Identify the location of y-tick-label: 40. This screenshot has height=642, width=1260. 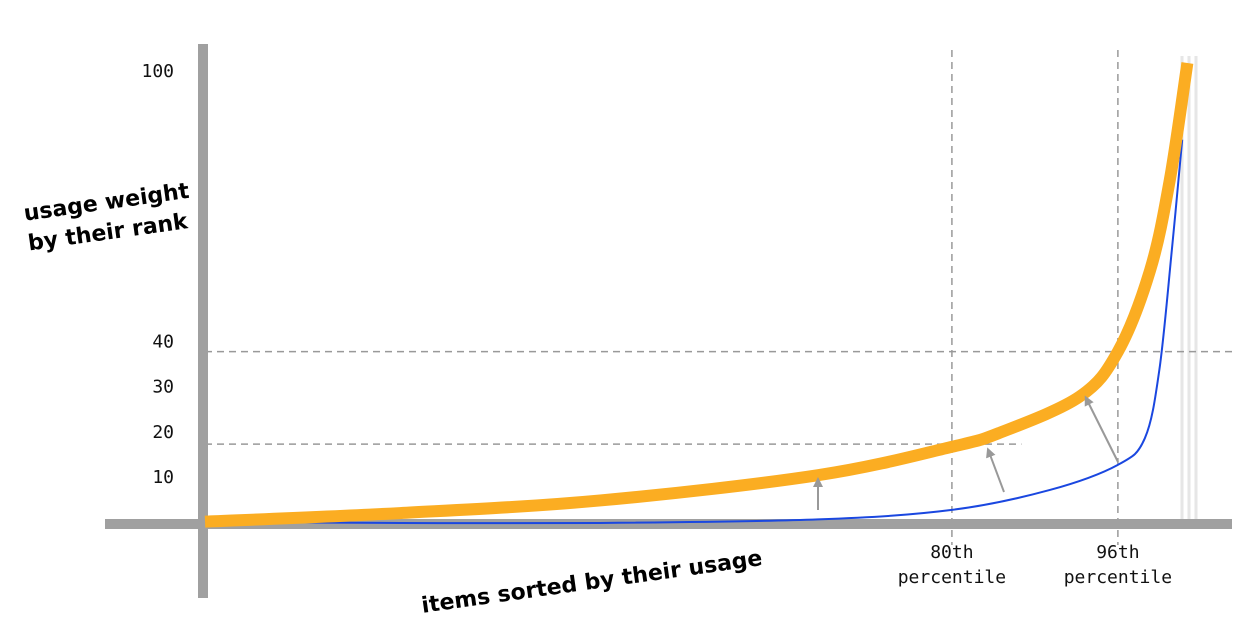
(163, 342).